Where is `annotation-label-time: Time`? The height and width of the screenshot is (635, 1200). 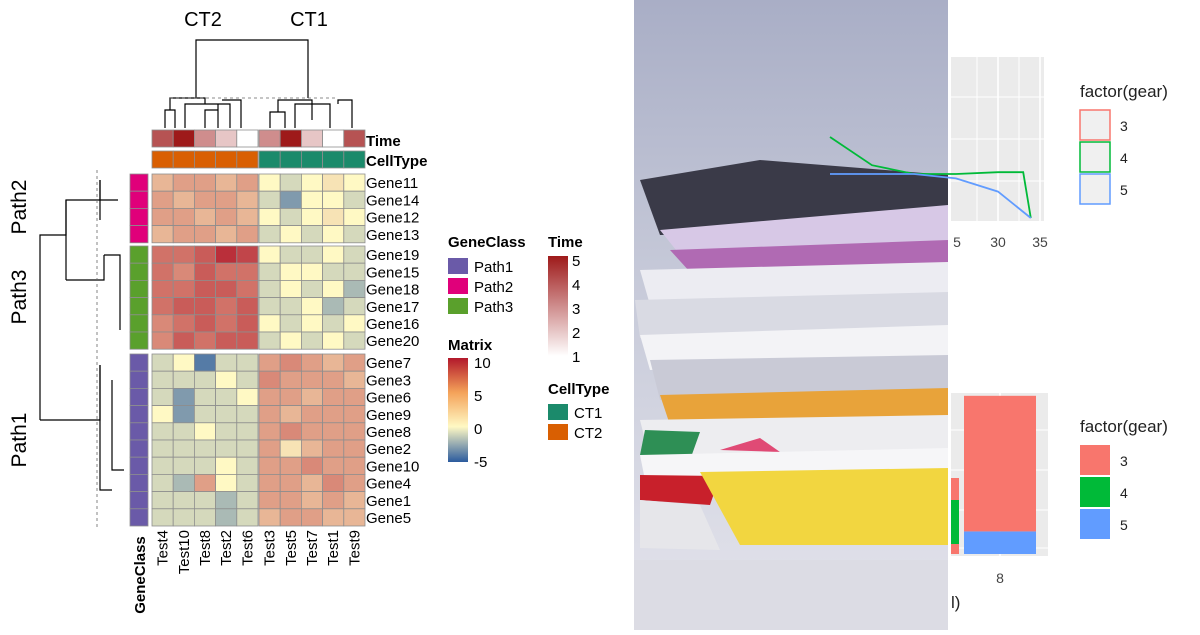
annotation-label-time: Time is located at coordinates (383, 141).